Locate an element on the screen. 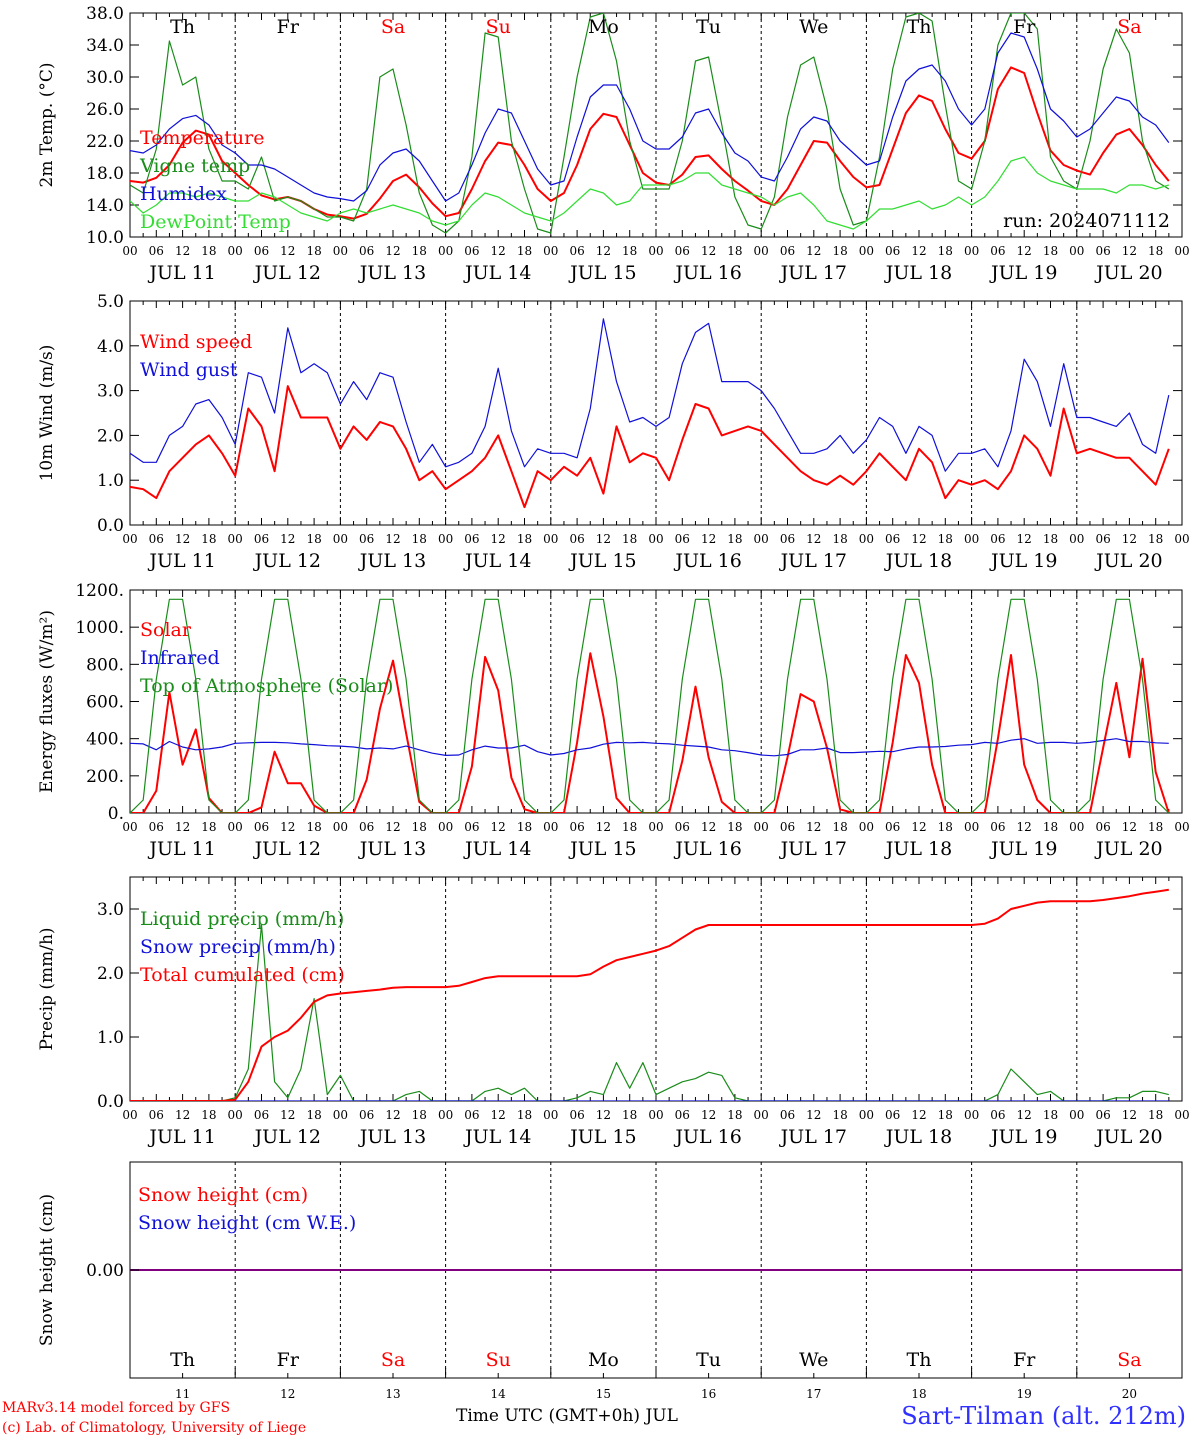  y-tick-label: 26.0 is located at coordinates (105, 110).